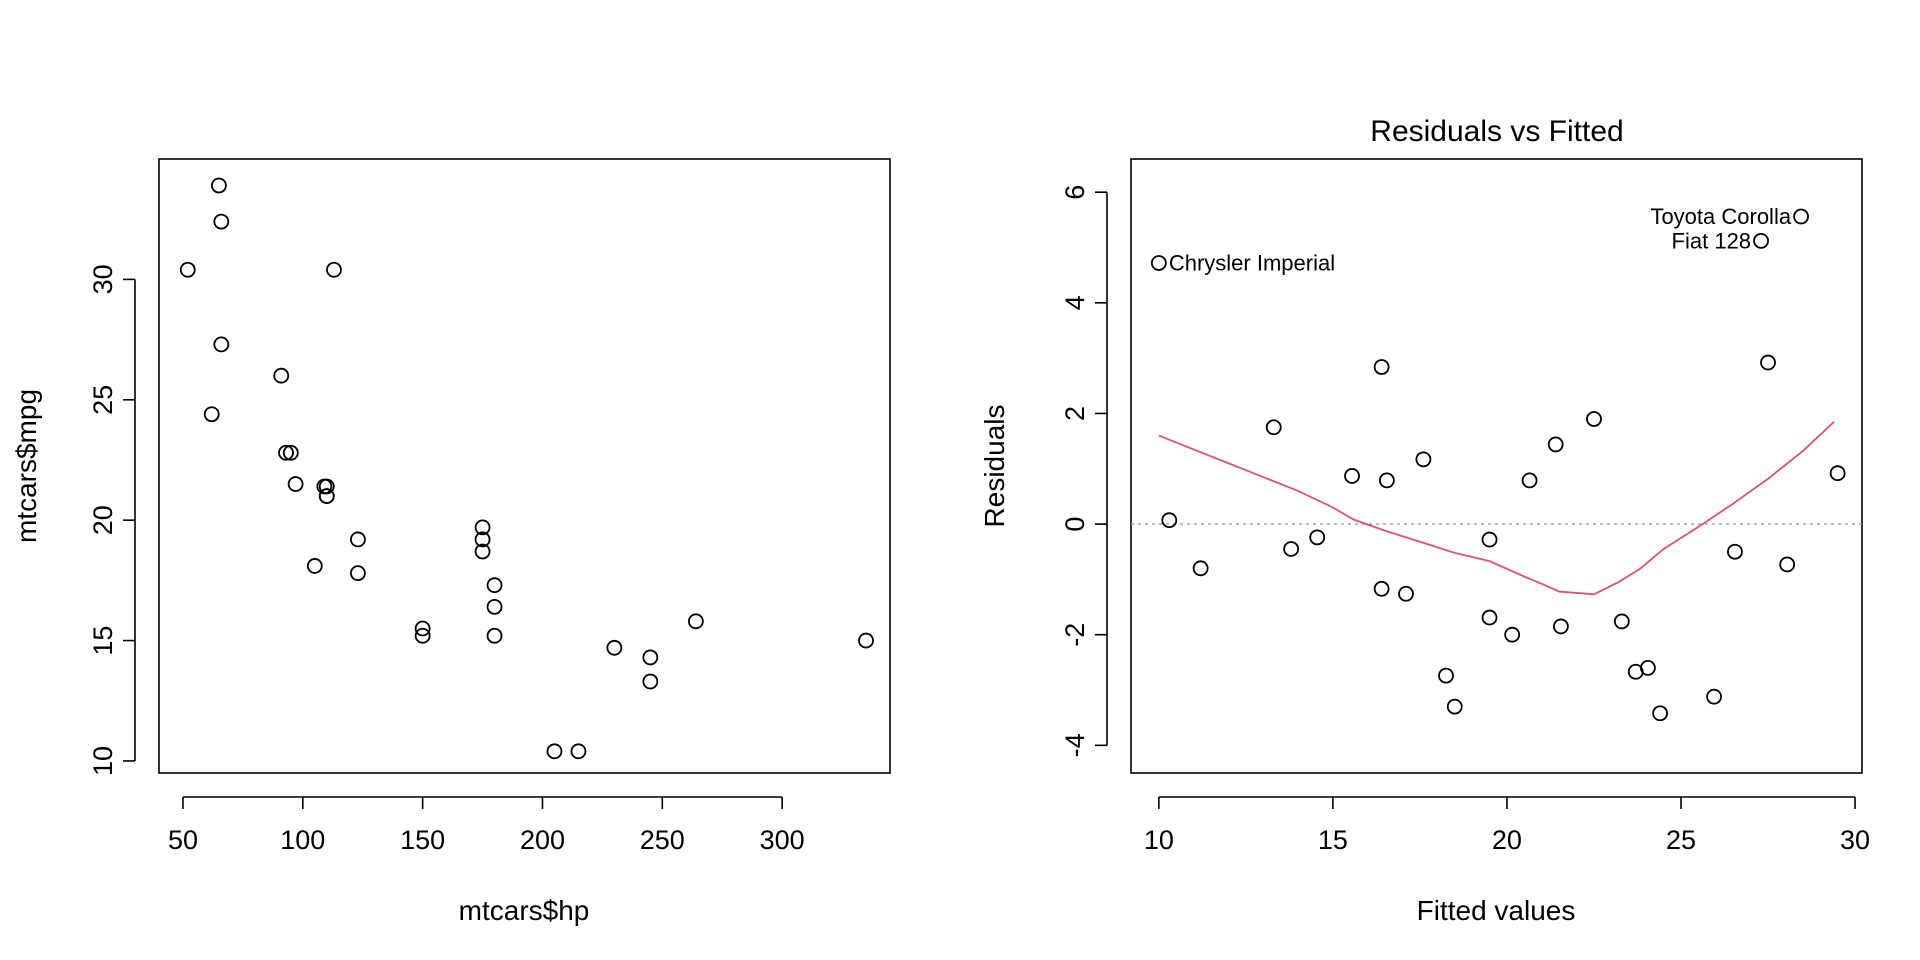 This screenshot has height=960, width=1920. What do you see at coordinates (1075, 635) in the screenshot?
I see `y-tick-label: -2` at bounding box center [1075, 635].